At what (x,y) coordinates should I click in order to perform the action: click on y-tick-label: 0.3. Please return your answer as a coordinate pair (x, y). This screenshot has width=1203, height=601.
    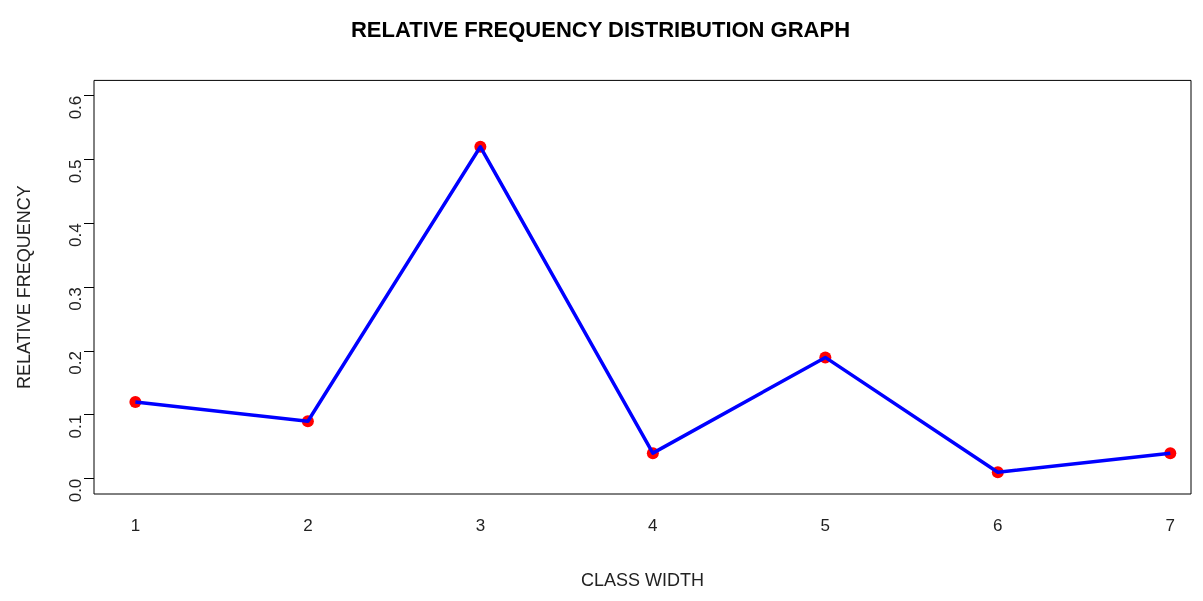
    Looking at the image, I should click on (75, 299).